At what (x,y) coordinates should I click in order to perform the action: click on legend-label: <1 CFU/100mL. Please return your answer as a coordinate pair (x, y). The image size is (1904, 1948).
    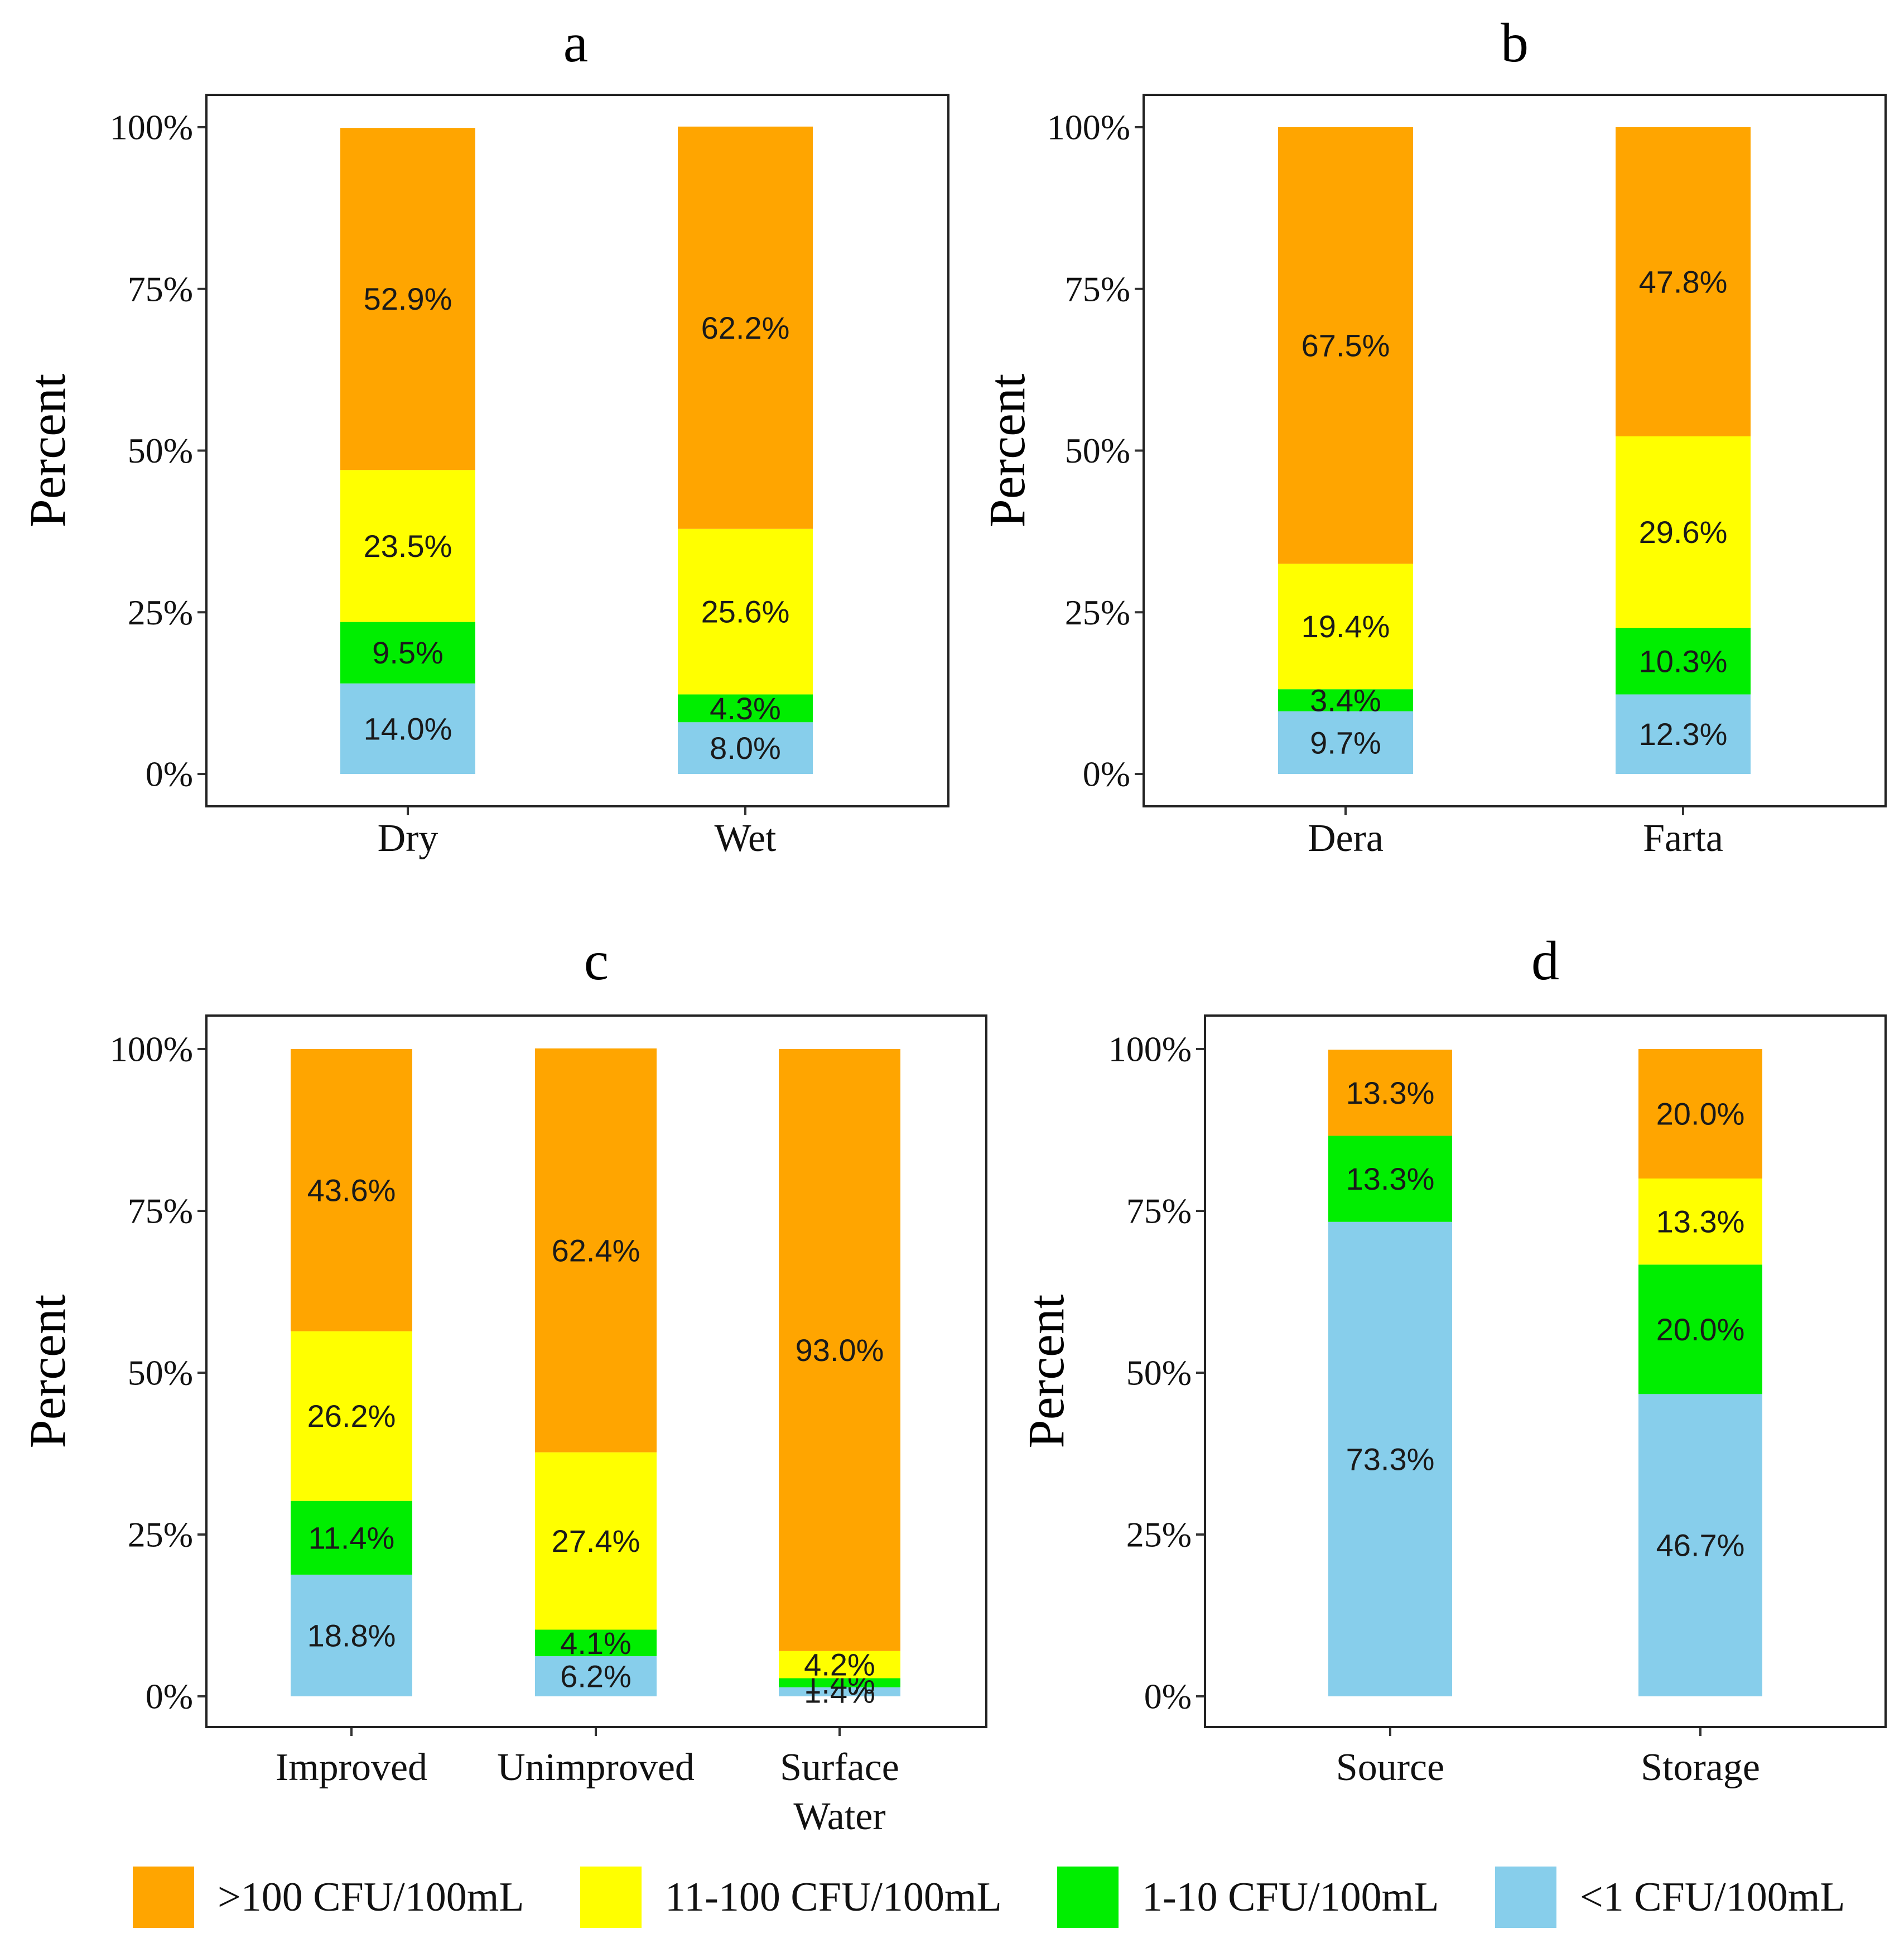
    Looking at the image, I should click on (1712, 1897).